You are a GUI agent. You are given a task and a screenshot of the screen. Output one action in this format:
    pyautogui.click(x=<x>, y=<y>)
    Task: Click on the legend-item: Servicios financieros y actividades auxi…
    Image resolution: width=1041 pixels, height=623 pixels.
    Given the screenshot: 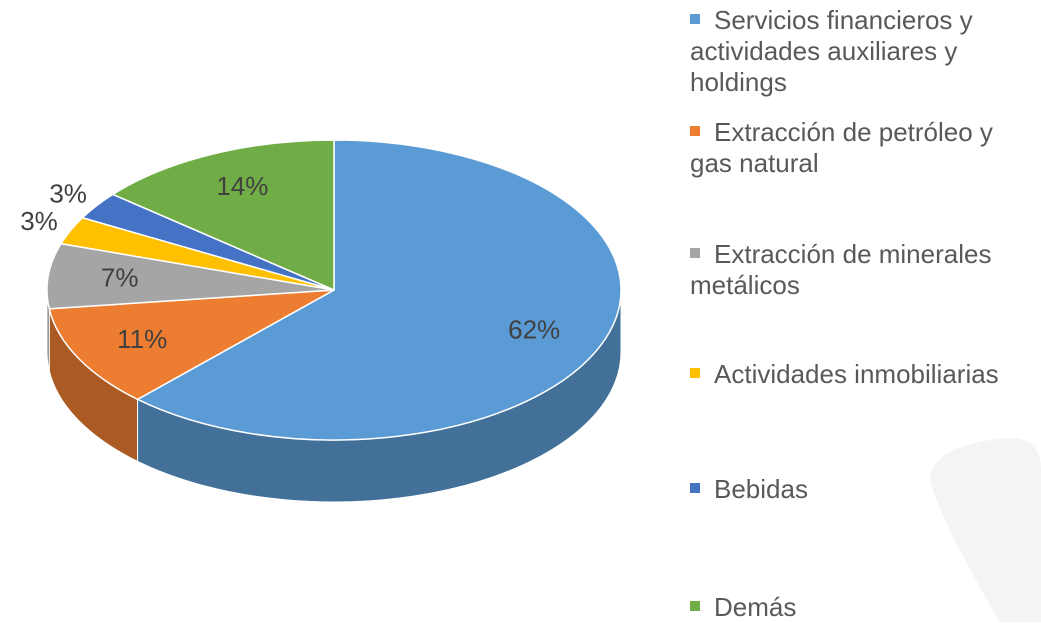 What is the action you would take?
    pyautogui.click(x=855, y=51)
    